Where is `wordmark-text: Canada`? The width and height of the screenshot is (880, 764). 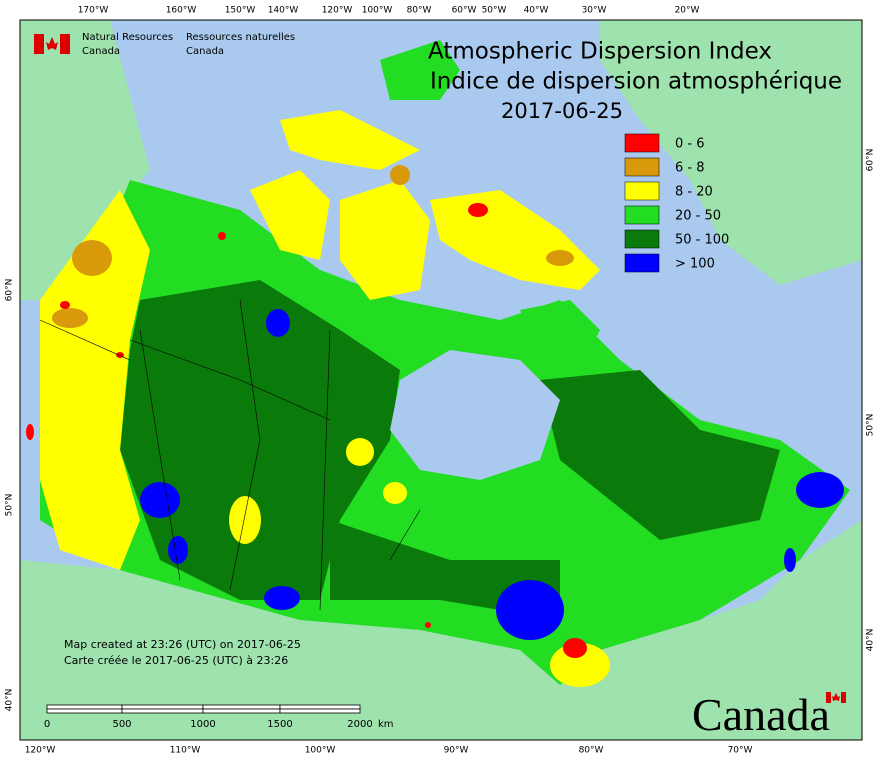 wordmark-text: Canada is located at coordinates (761, 714).